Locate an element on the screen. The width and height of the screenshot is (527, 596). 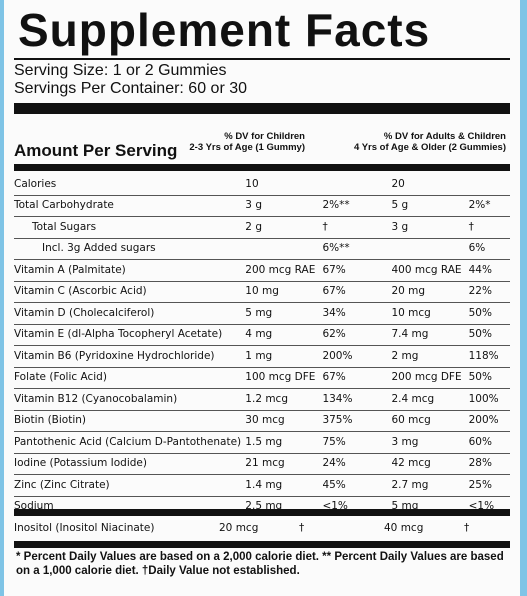
nutrient-row: Zinc (Zinc Citrate) 1.4 mg 45% 2.7 mg 25% is located at coordinates (262, 485).